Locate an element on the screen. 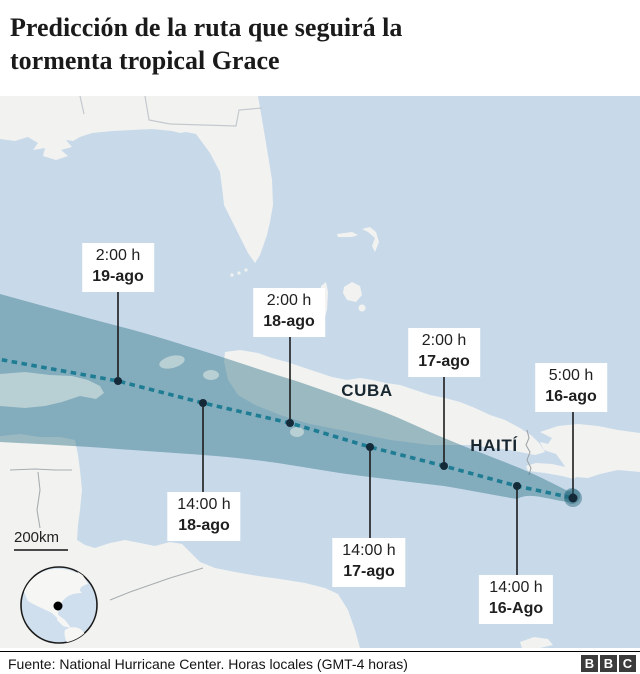 The height and width of the screenshot is (674, 640). label-time: 5:00 h is located at coordinates (571, 375).